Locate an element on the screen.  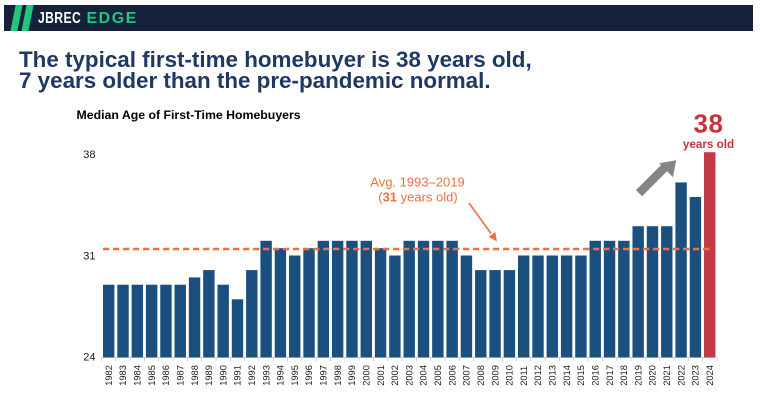
svg-text: 2017 is located at coordinates (610, 375).